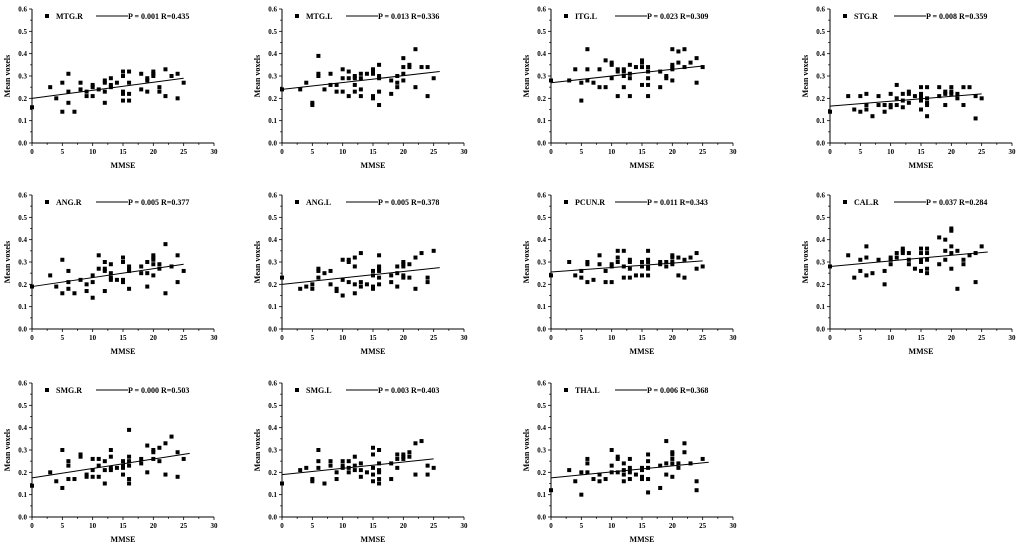 This screenshot has height=545, width=1020. What do you see at coordinates (22, 307) in the screenshot?
I see `y-tick-label: 0.1` at bounding box center [22, 307].